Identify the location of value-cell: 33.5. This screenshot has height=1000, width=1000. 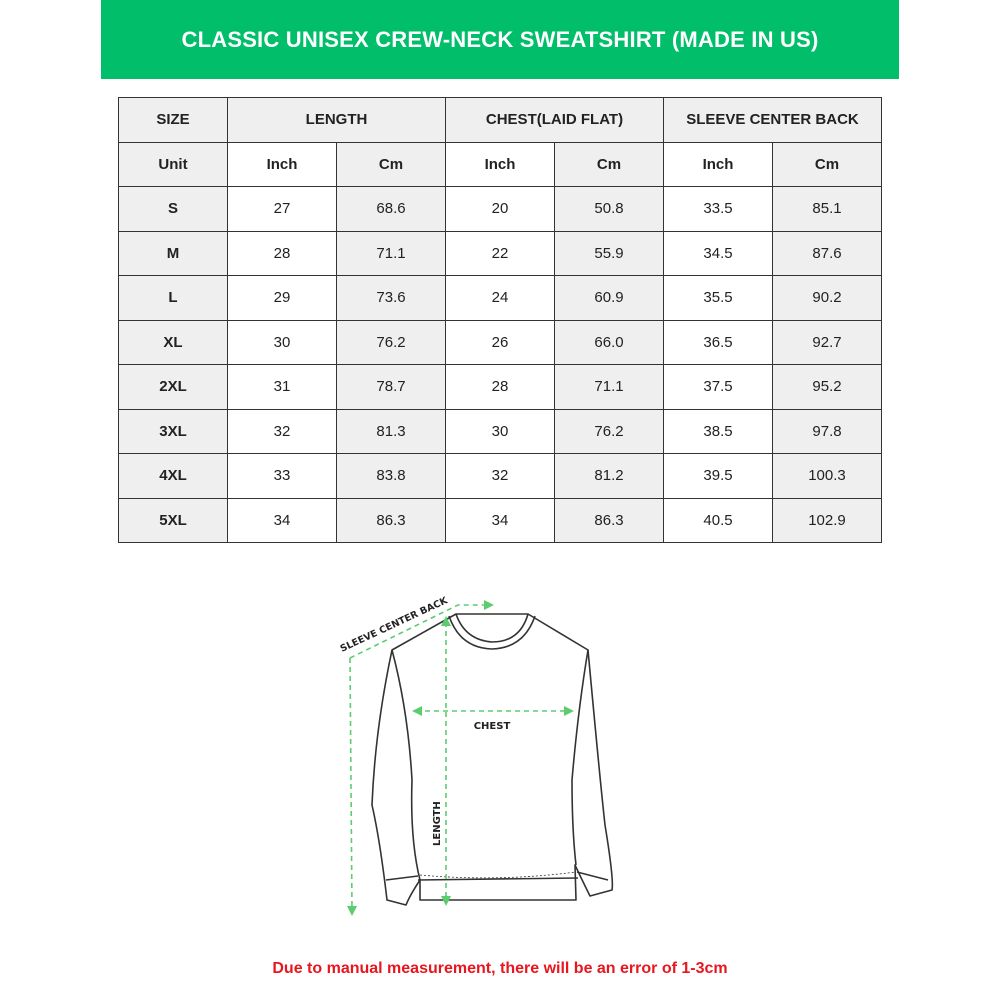
(718, 209).